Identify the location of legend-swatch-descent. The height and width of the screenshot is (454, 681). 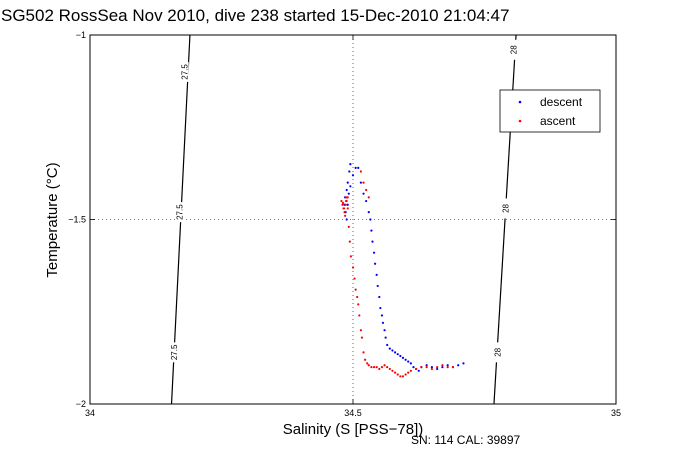
(520, 102).